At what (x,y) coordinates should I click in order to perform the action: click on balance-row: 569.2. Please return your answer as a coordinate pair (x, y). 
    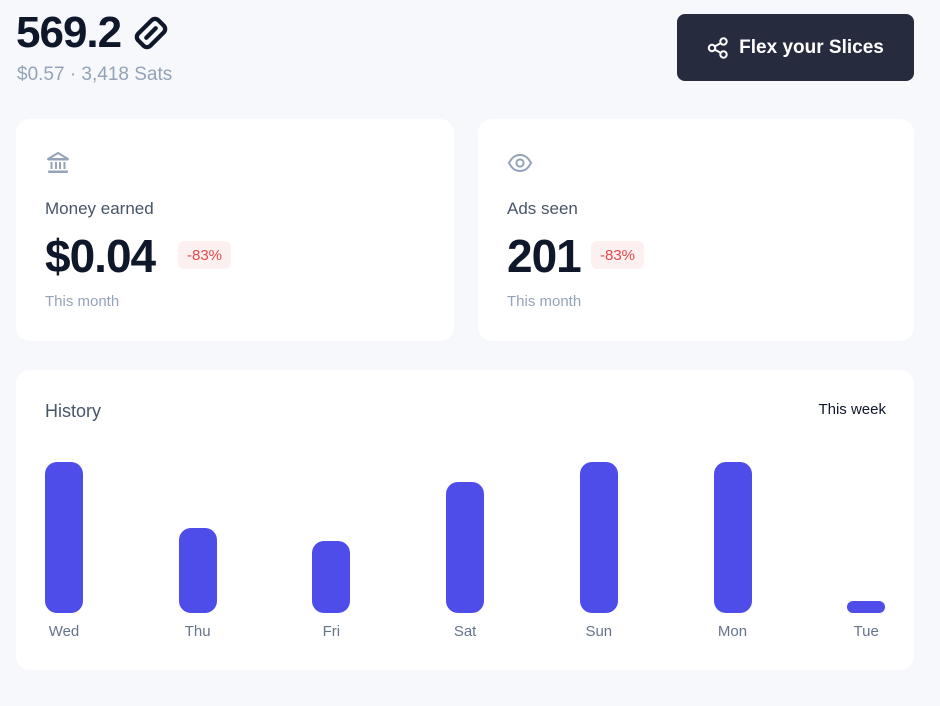
    Looking at the image, I should click on (93, 33).